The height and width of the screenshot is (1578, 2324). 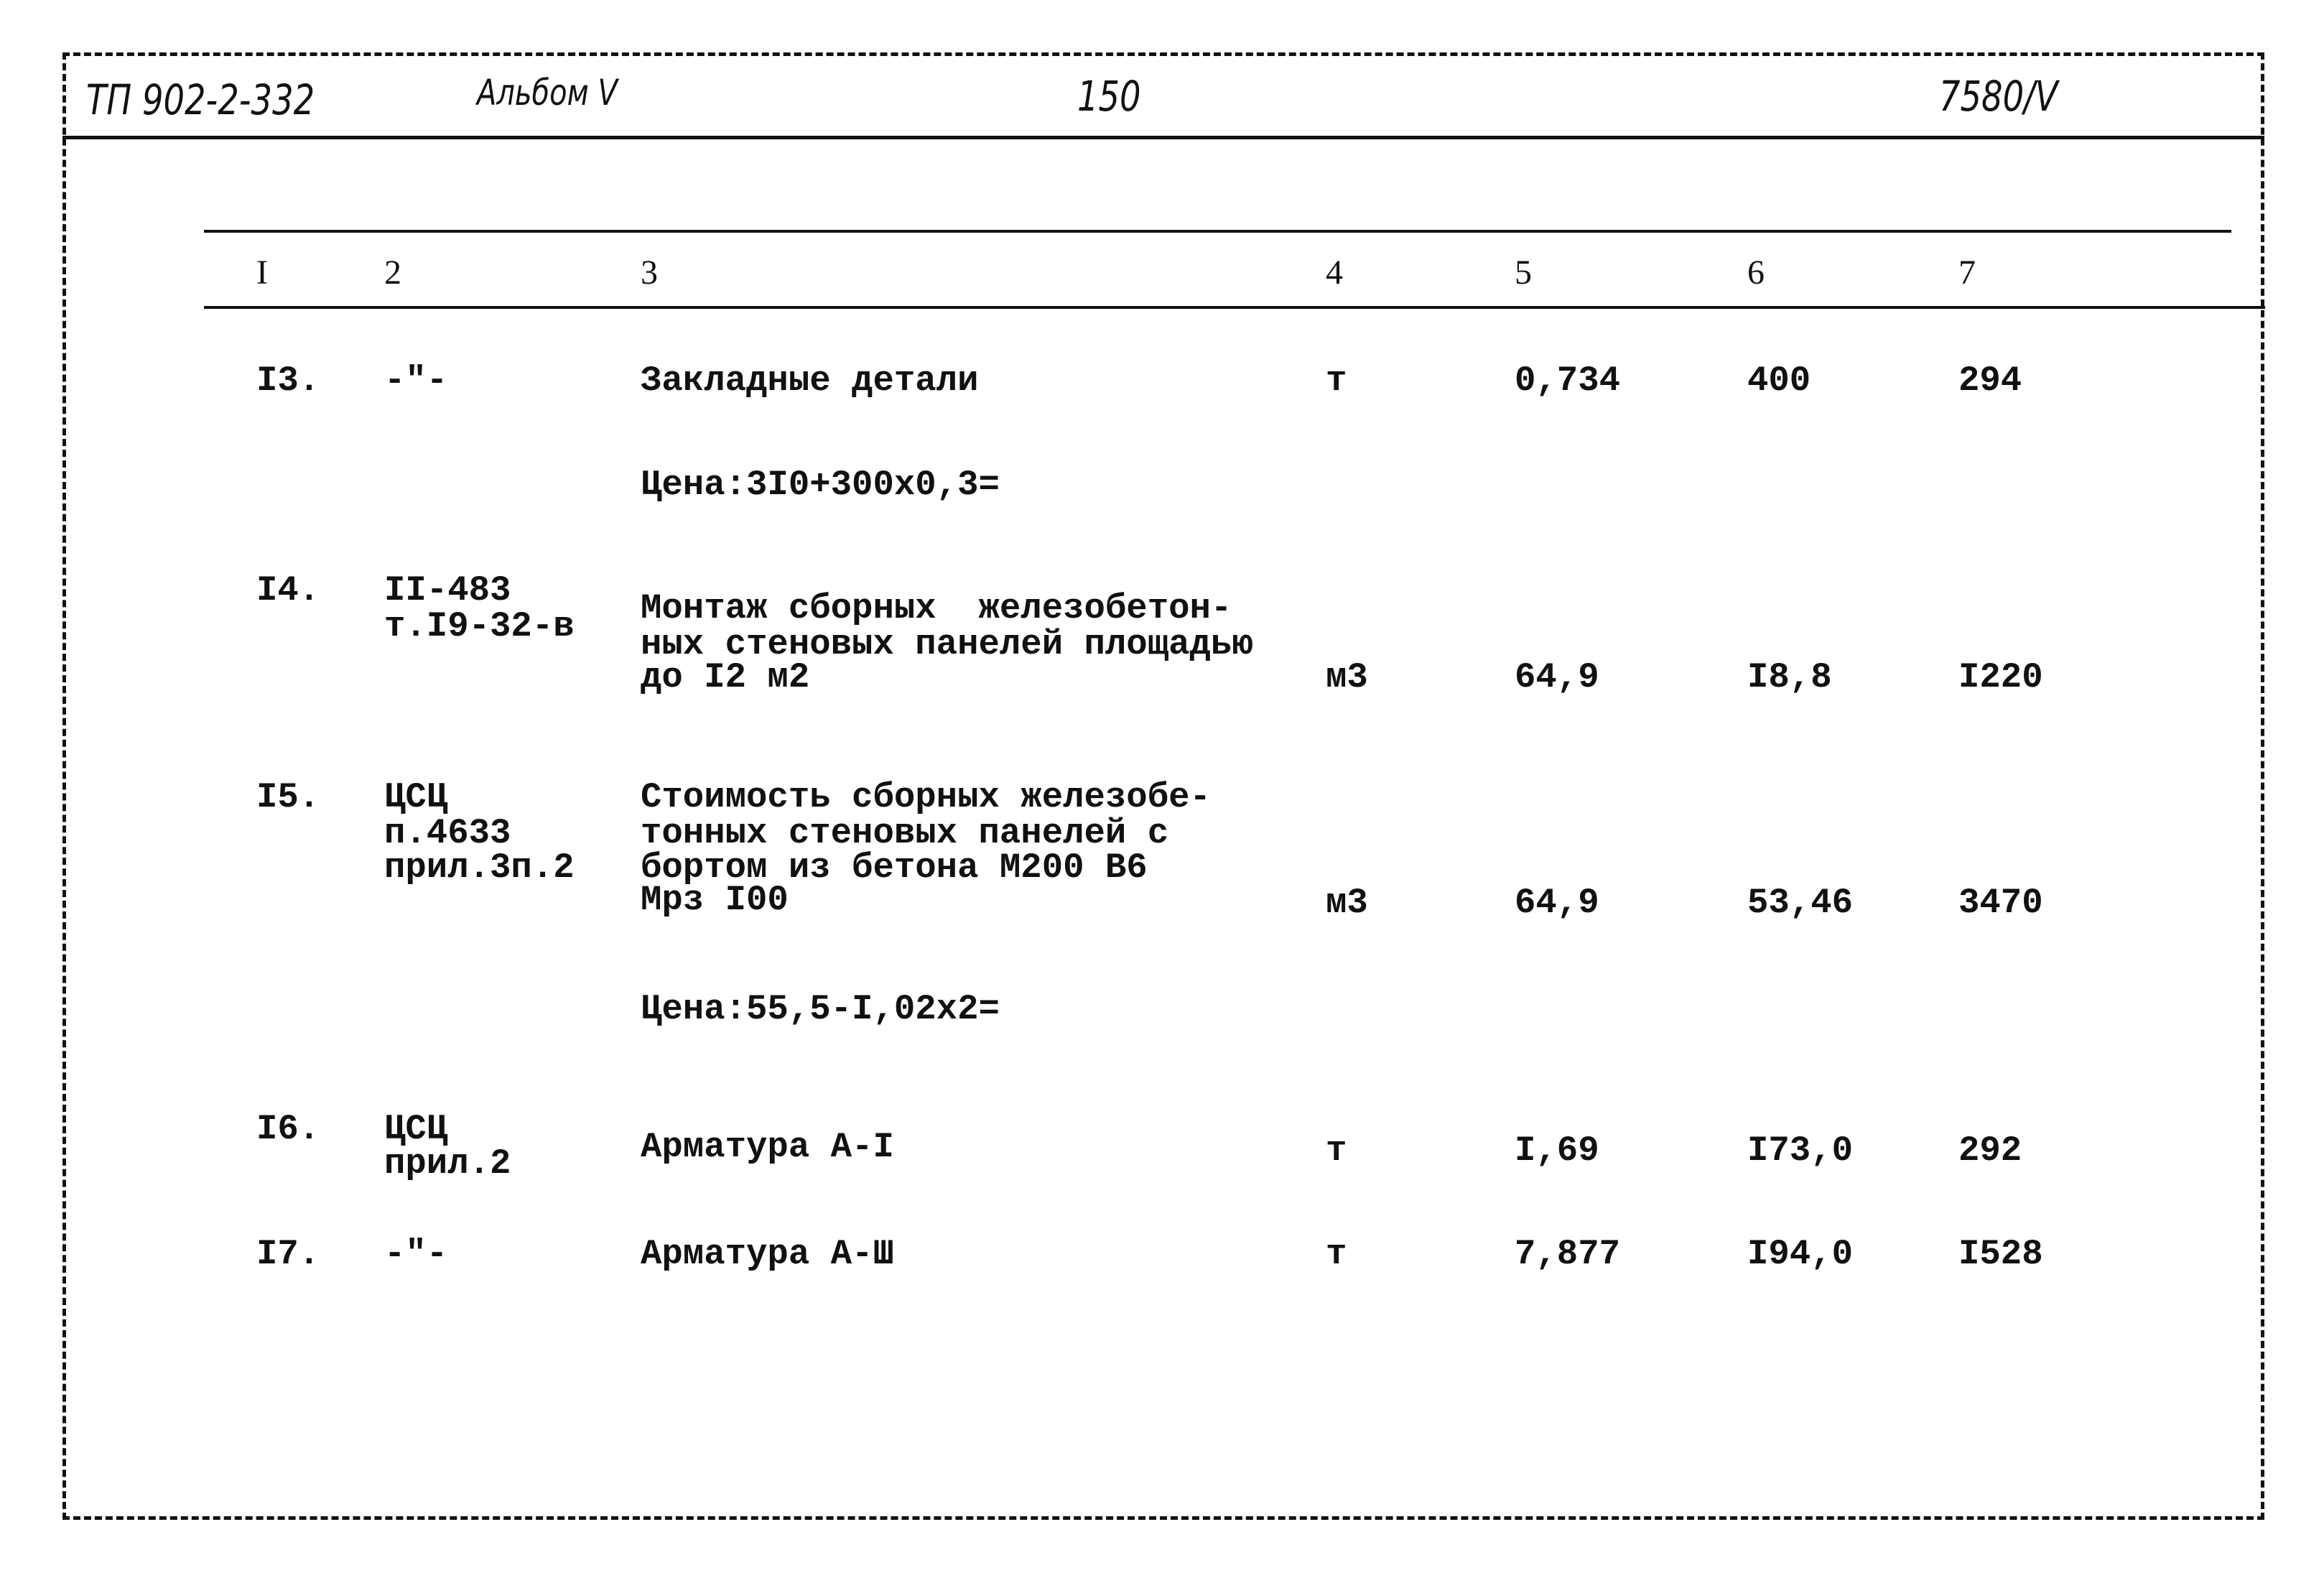 What do you see at coordinates (926, 797) in the screenshot?
I see `row-description: Стоимость сборных железобе-` at bounding box center [926, 797].